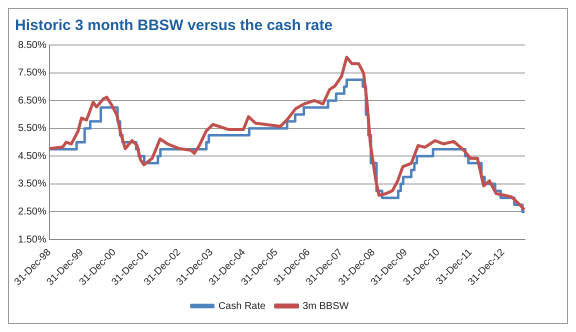  What do you see at coordinates (242, 306) in the screenshot?
I see `legend-label: Cash Rate` at bounding box center [242, 306].